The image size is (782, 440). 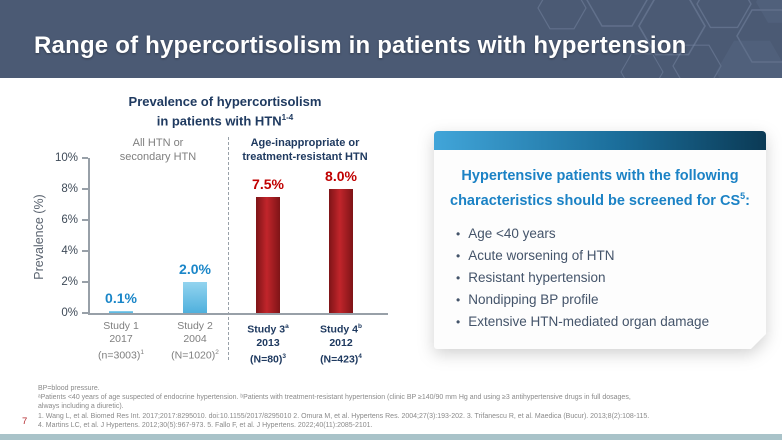 I want to click on chart-title-superscript: 1-4, so click(x=287, y=117).